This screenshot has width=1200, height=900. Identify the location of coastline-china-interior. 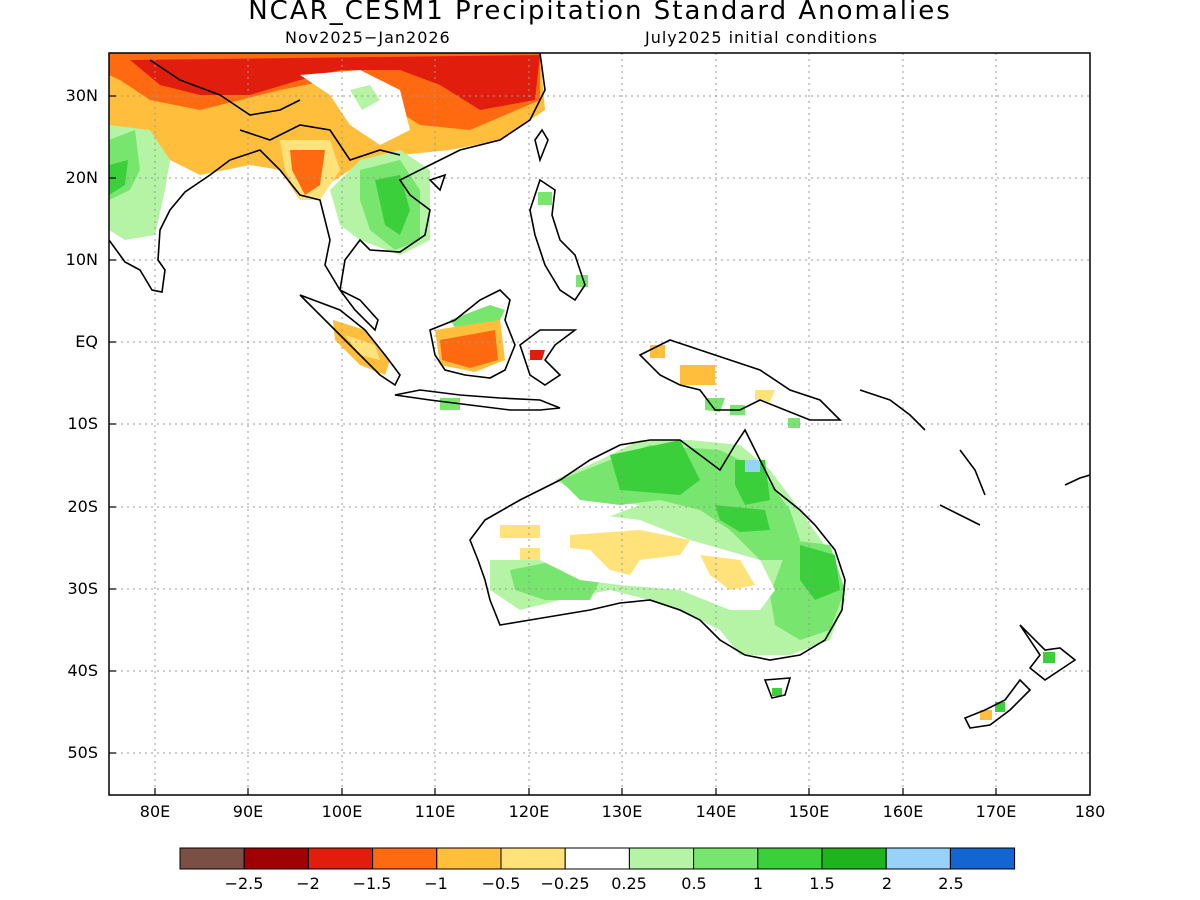
(320, 142).